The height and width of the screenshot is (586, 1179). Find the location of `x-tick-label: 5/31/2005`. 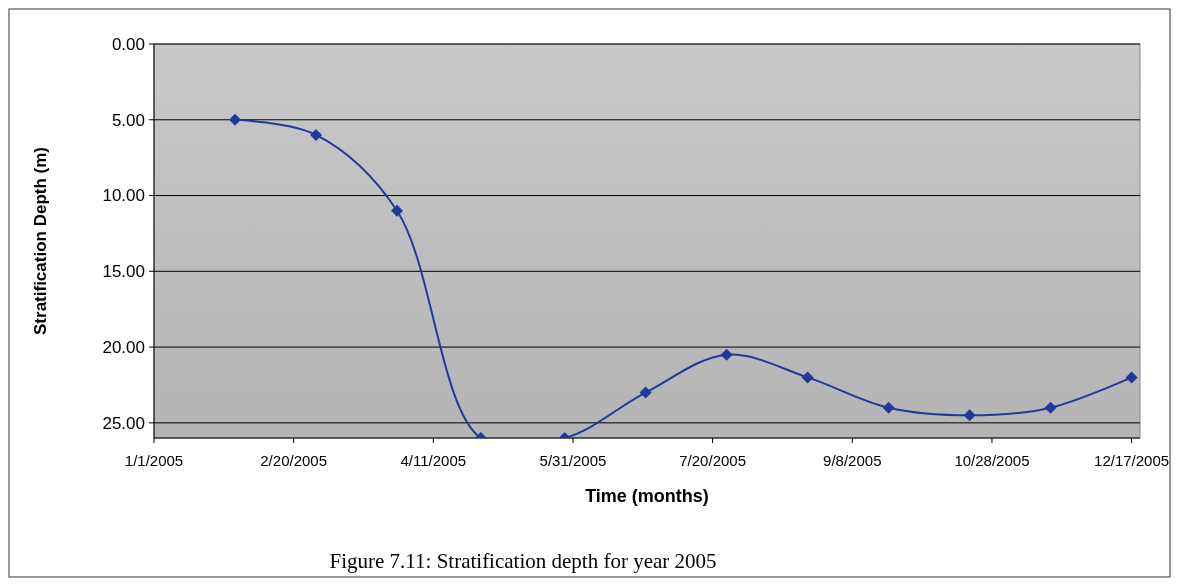

x-tick-label: 5/31/2005 is located at coordinates (573, 460).